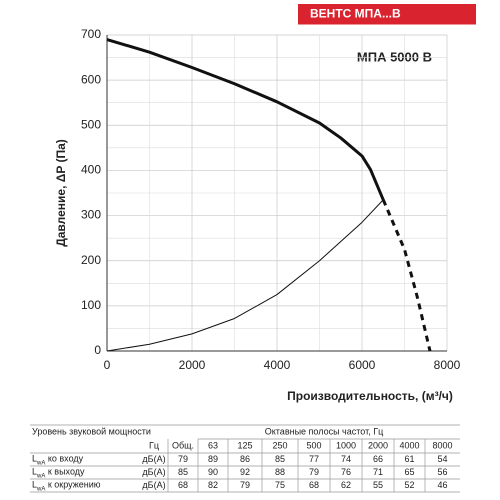 Image resolution: width=500 pixels, height=500 pixels. What do you see at coordinates (213, 445) in the screenshot?
I see `band: 63` at bounding box center [213, 445].